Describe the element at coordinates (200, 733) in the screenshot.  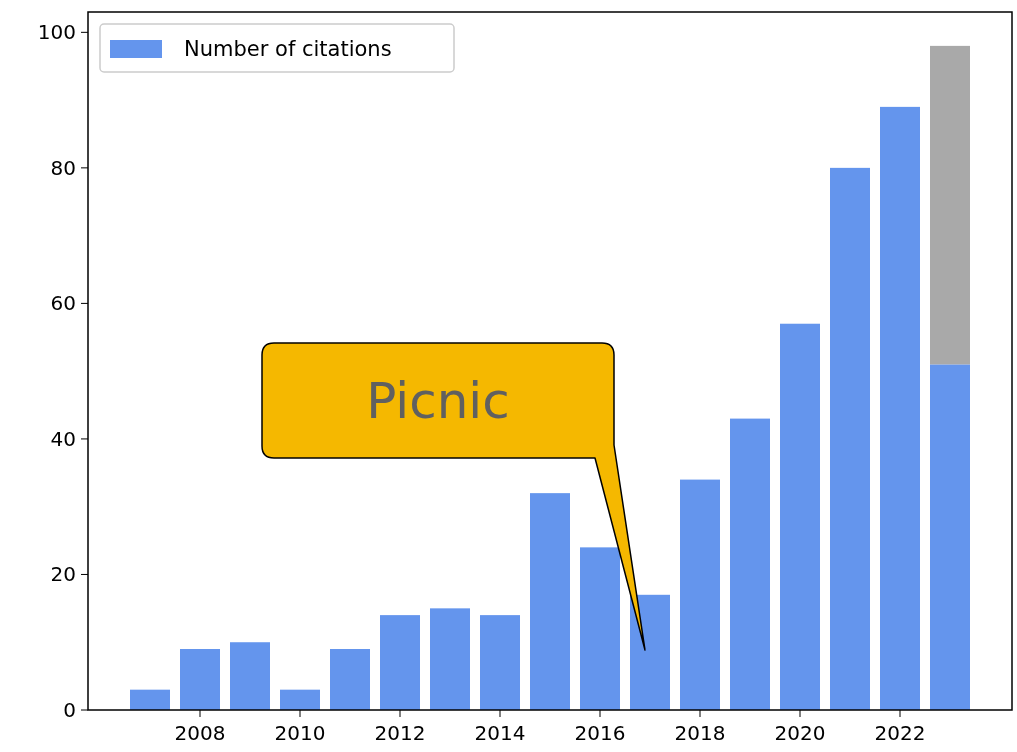
I see `x-tick-label: 2008` at that location.